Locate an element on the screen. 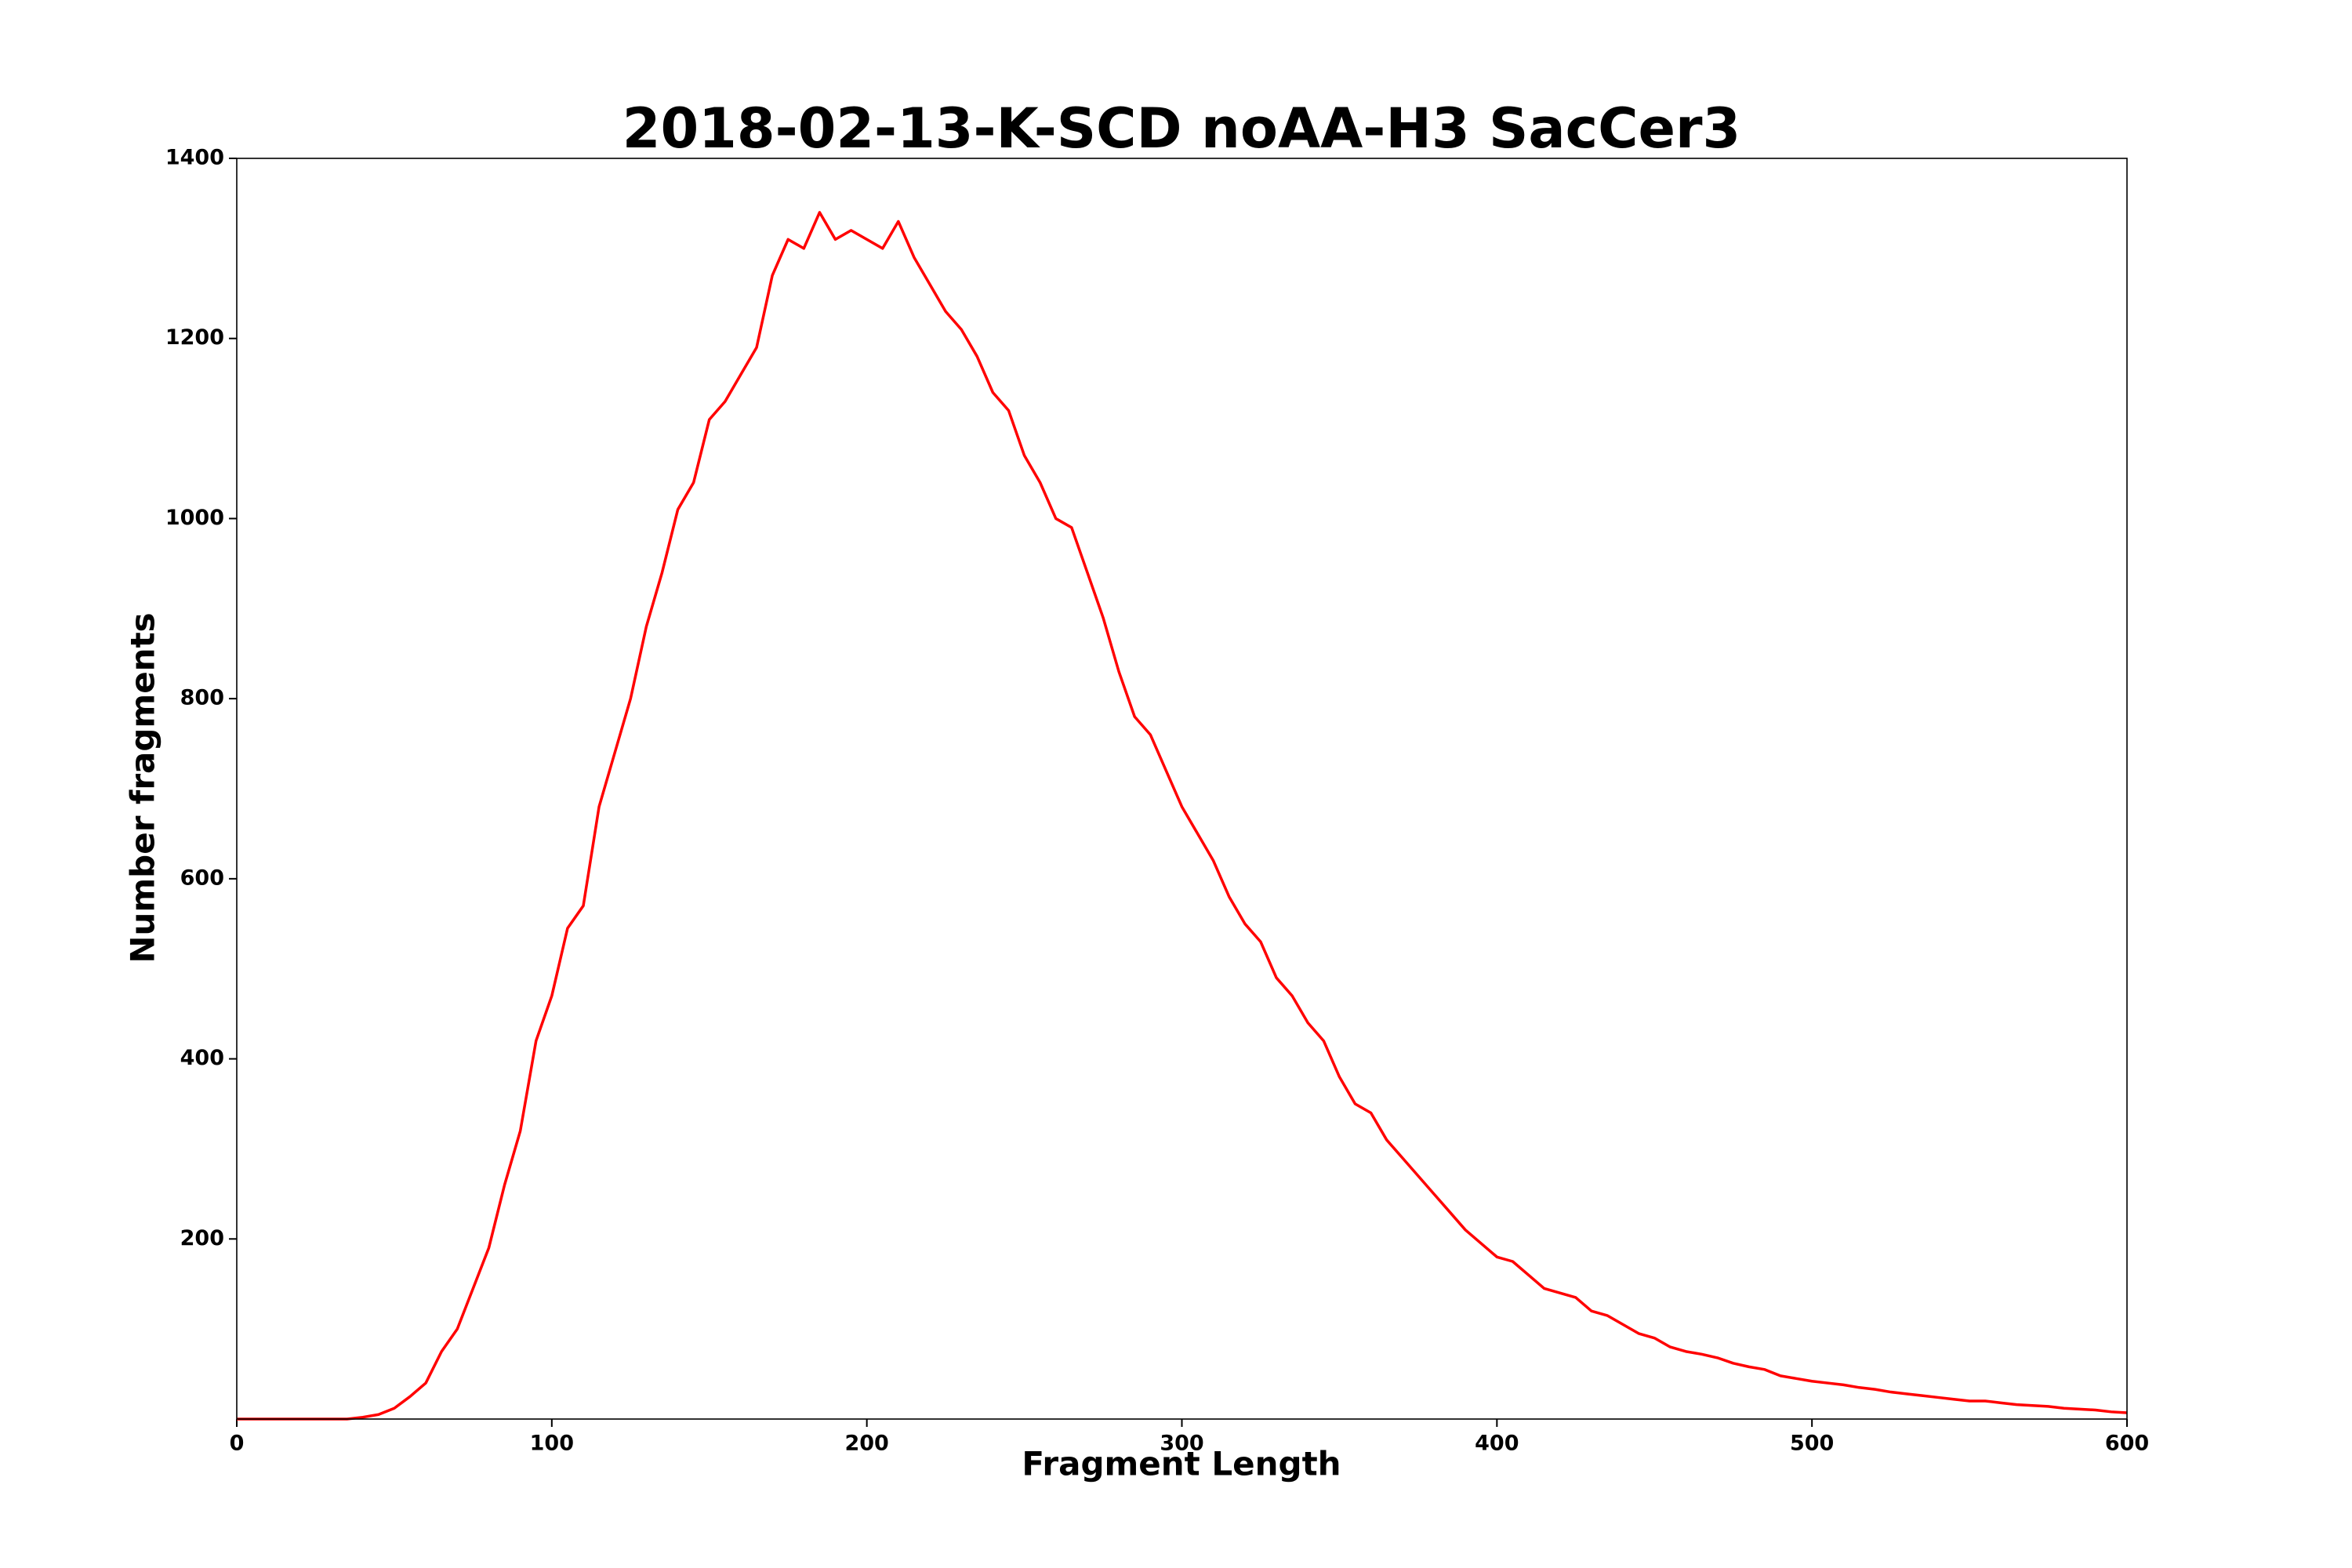 This screenshot has height=1568, width=2352. x-tick-label: 600 is located at coordinates (2127, 1444).